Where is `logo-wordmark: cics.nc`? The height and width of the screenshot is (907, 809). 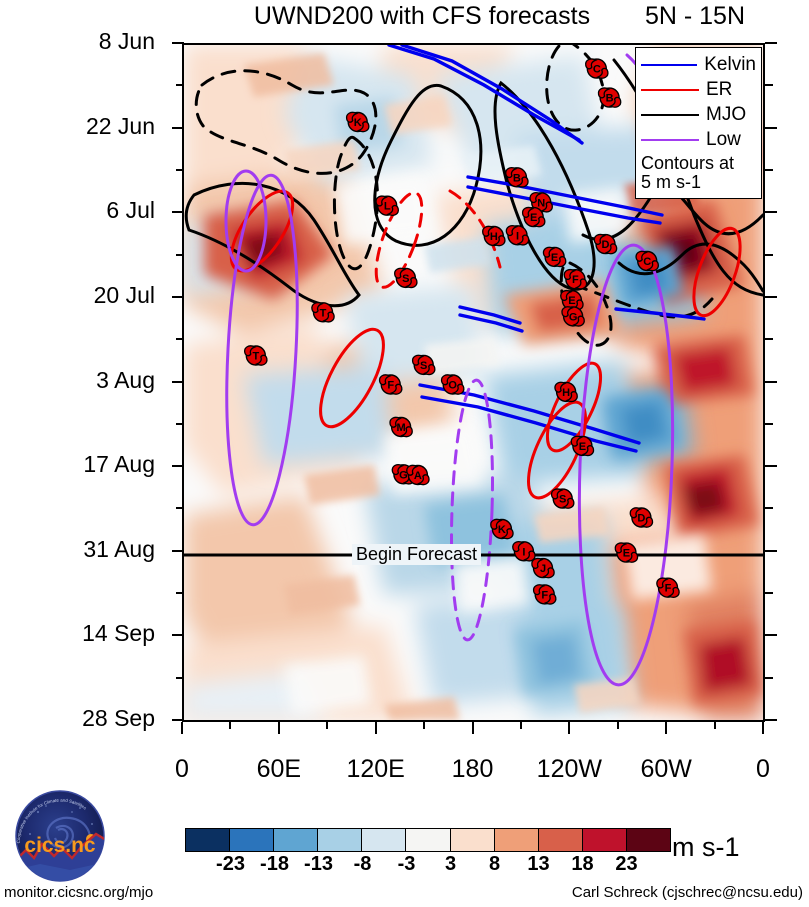 logo-wordmark: cics.nc is located at coordinates (60, 845).